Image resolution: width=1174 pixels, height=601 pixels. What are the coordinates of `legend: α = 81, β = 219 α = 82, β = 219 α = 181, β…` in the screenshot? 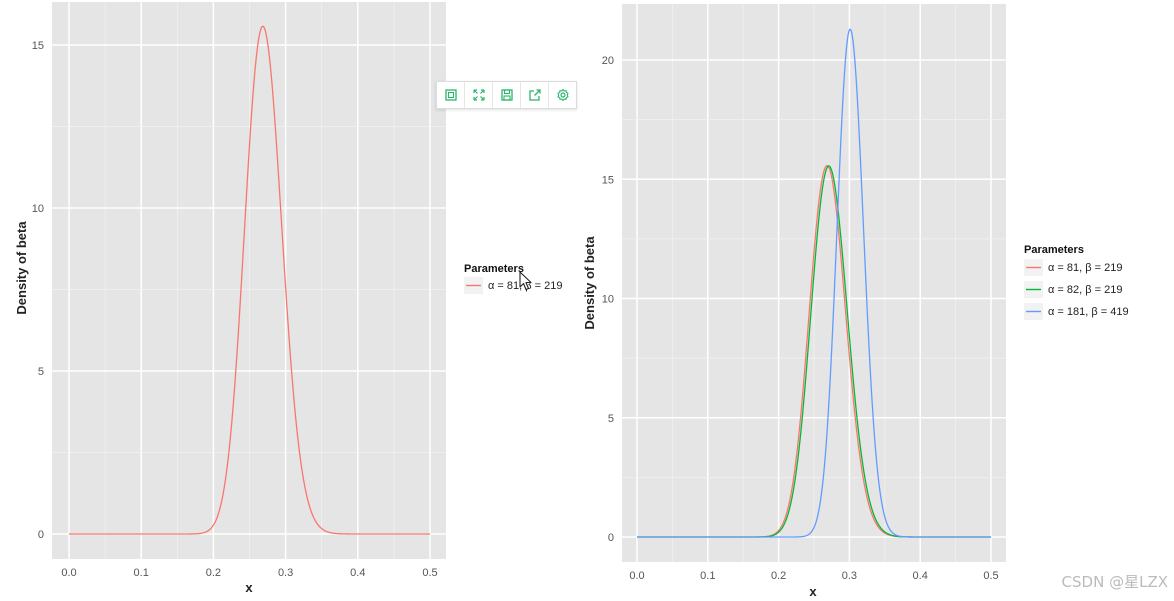 It's located at (1076, 289).